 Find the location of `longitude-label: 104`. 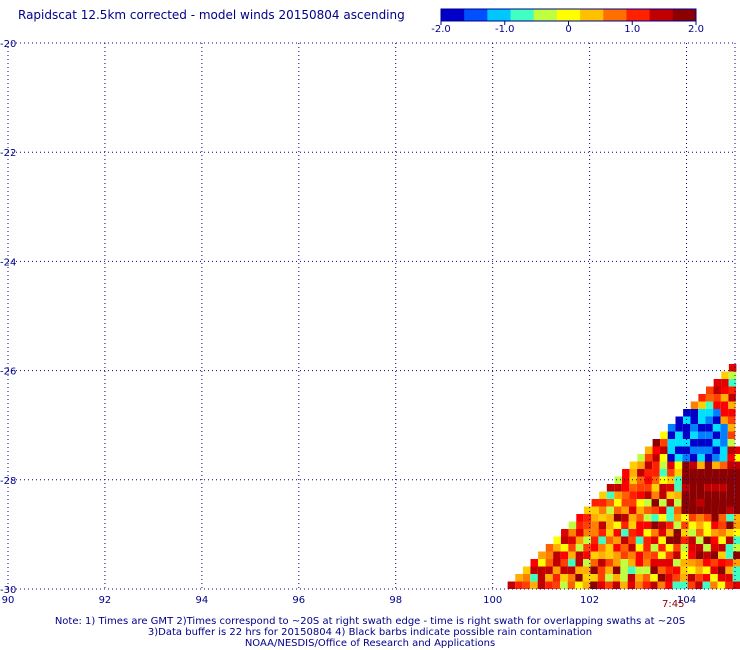

longitude-label: 104 is located at coordinates (686, 600).